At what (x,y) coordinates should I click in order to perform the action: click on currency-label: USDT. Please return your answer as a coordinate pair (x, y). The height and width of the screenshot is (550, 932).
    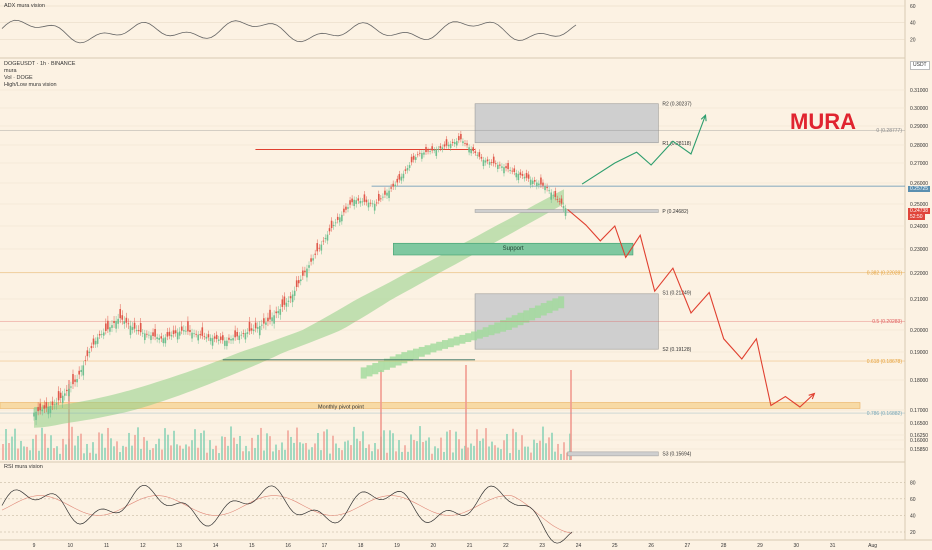
    Looking at the image, I should click on (920, 65).